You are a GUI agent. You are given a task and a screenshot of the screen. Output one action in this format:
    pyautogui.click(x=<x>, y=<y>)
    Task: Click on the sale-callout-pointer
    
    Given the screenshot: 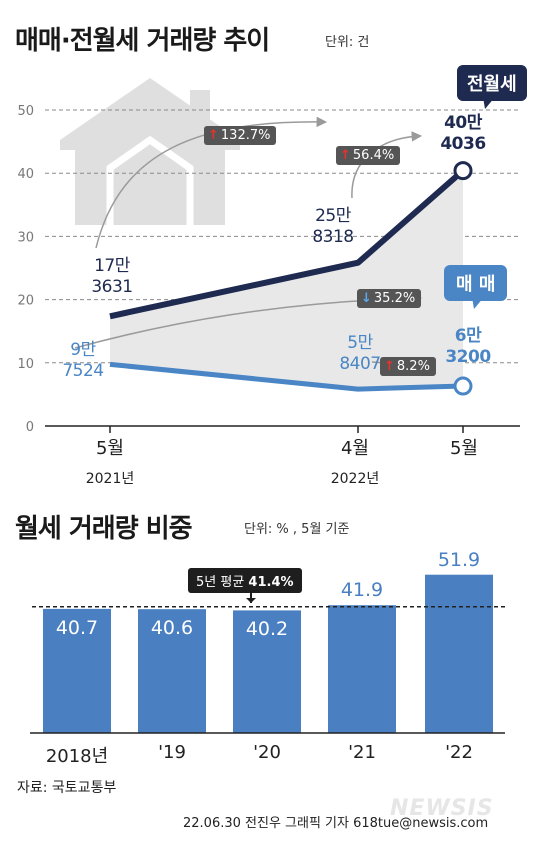 What is the action you would take?
    pyautogui.click(x=478, y=303)
    